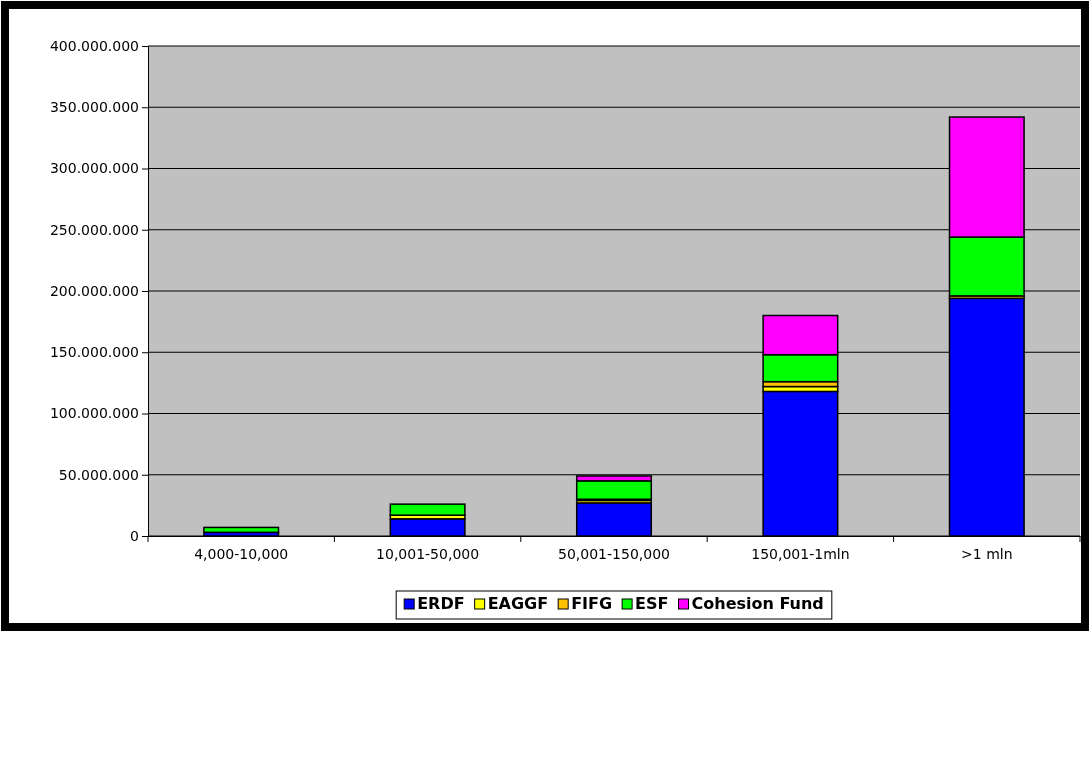 This screenshot has width=1090, height=778. I want to click on legend-label: FIFG, so click(592, 603).